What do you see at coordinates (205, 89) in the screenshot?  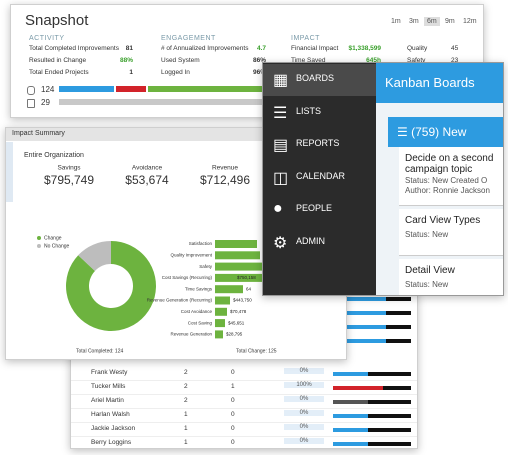 I see `progress-segment` at bounding box center [205, 89].